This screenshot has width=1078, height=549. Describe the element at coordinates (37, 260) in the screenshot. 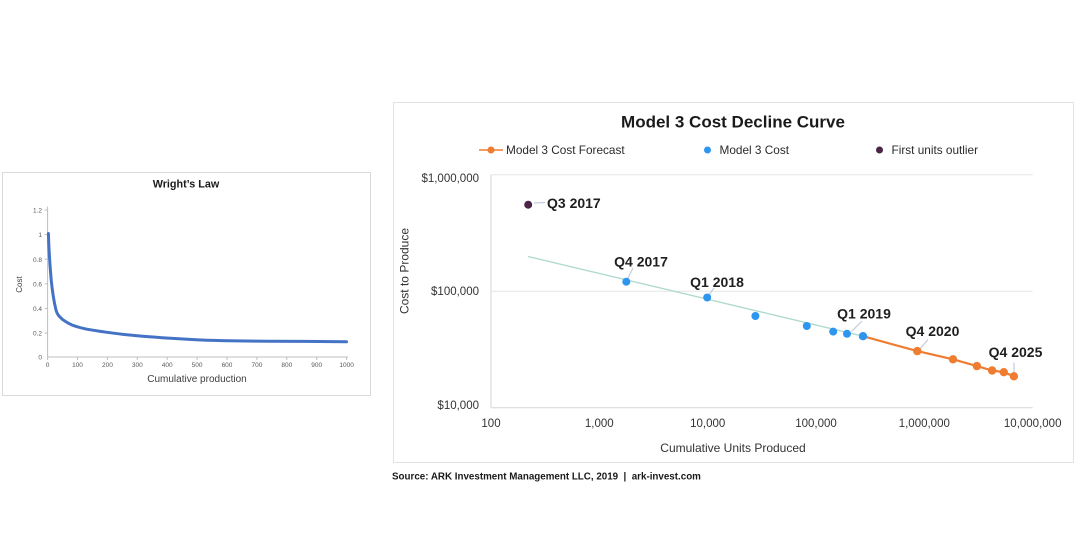

I see `svg-text: 0.8` at that location.